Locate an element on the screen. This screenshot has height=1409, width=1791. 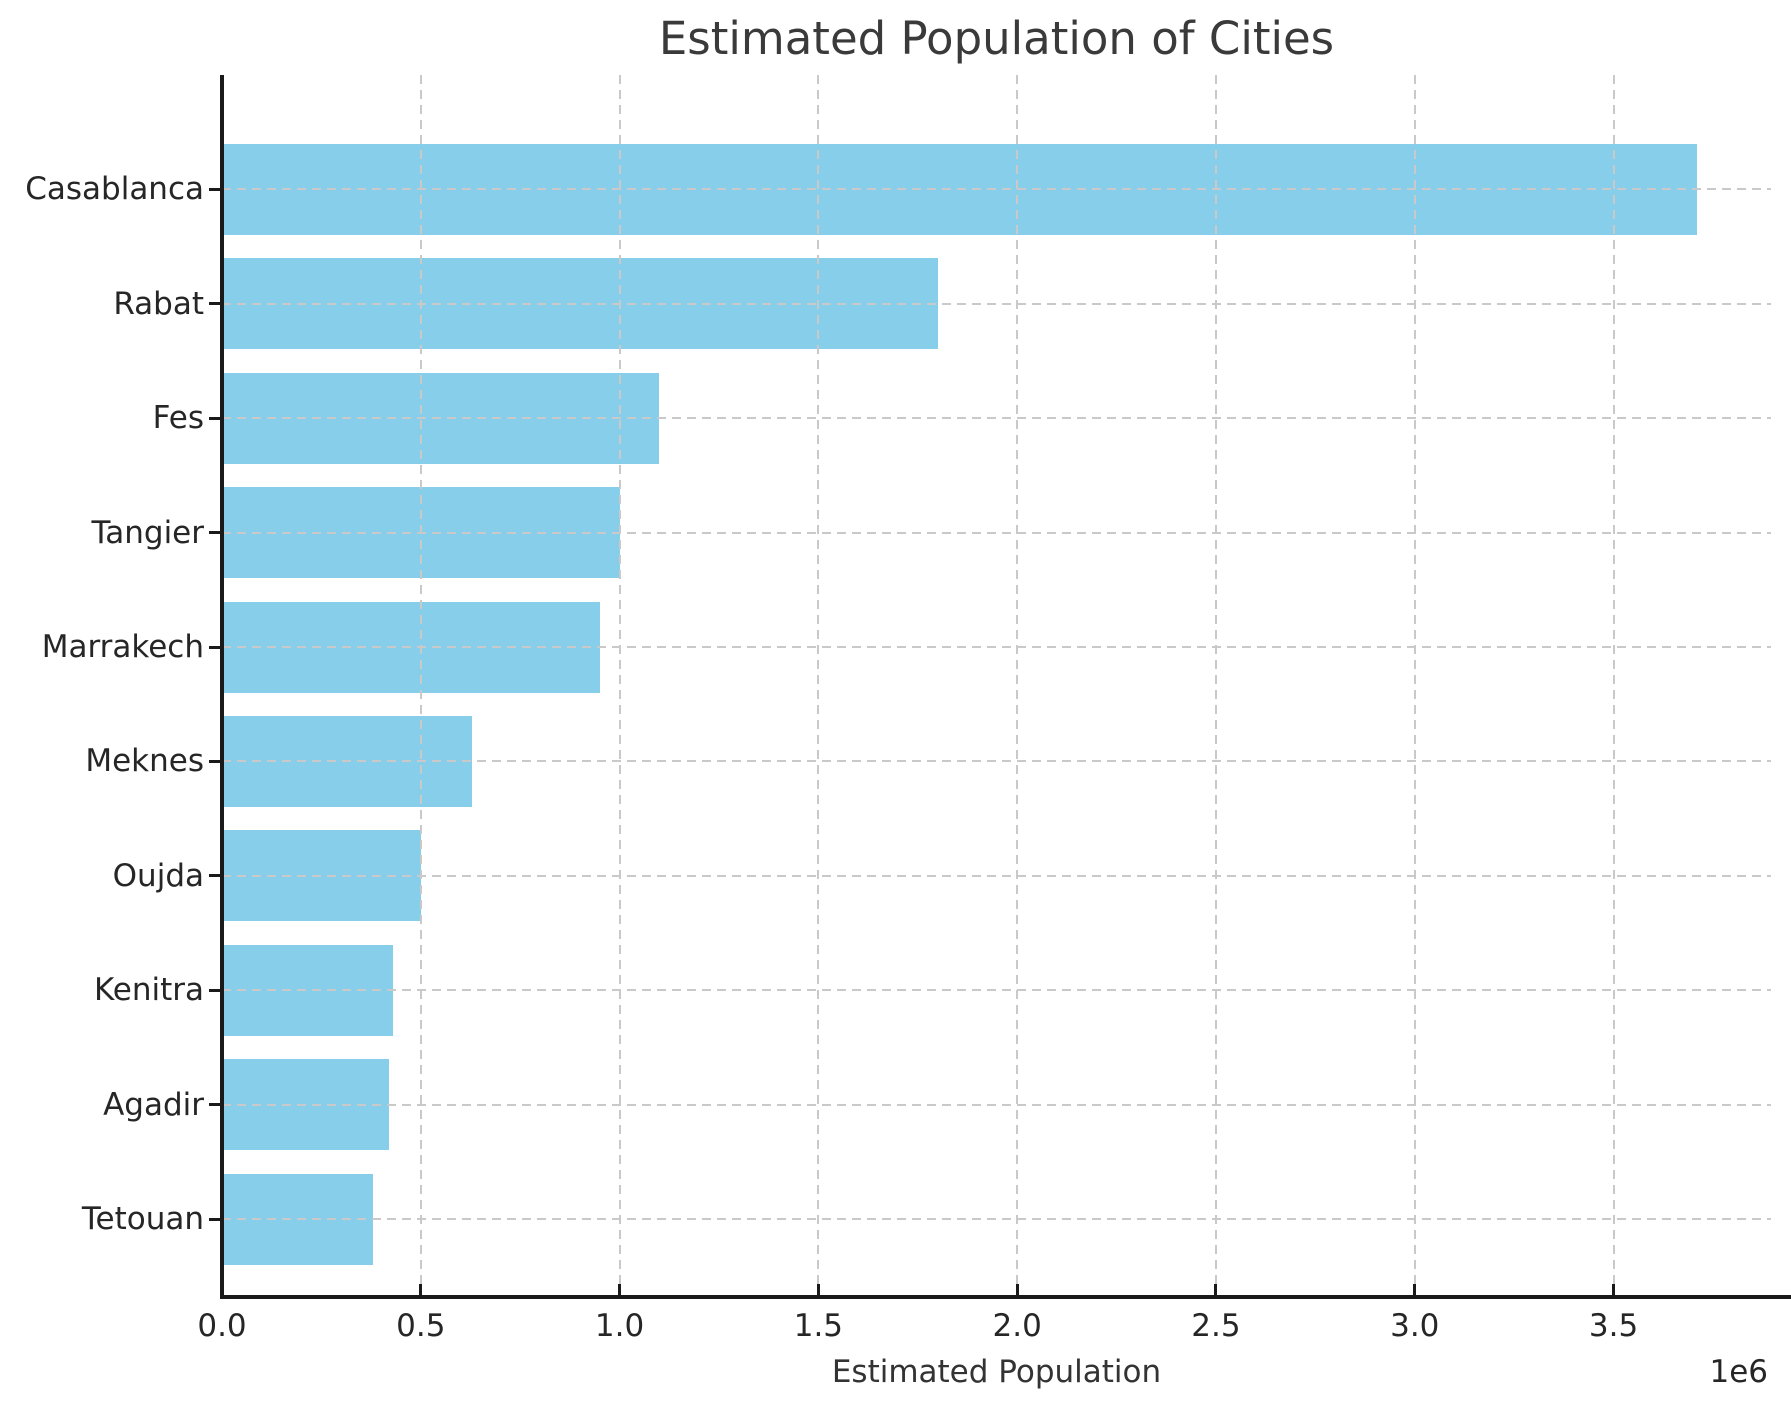
gridline-h-kenitra is located at coordinates (996, 990).